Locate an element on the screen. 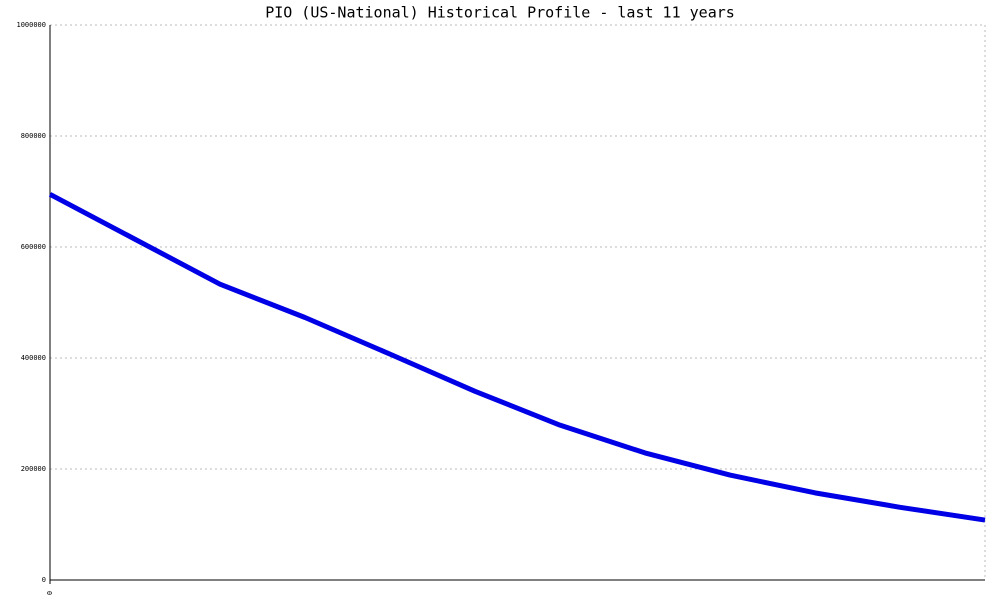 Image resolution: width=1000 pixels, height=600 pixels. y-tick-label: 0 is located at coordinates (44, 580).